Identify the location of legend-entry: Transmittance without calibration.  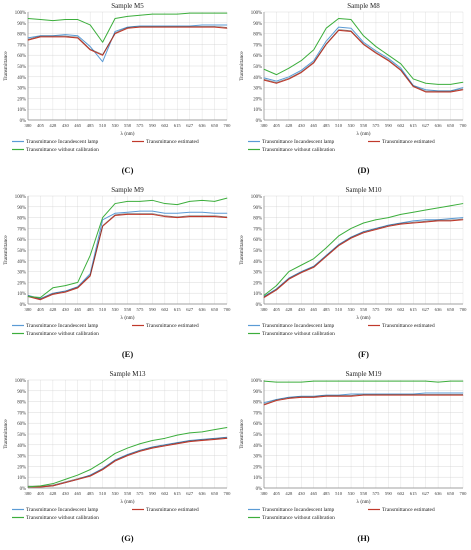
(62, 518).